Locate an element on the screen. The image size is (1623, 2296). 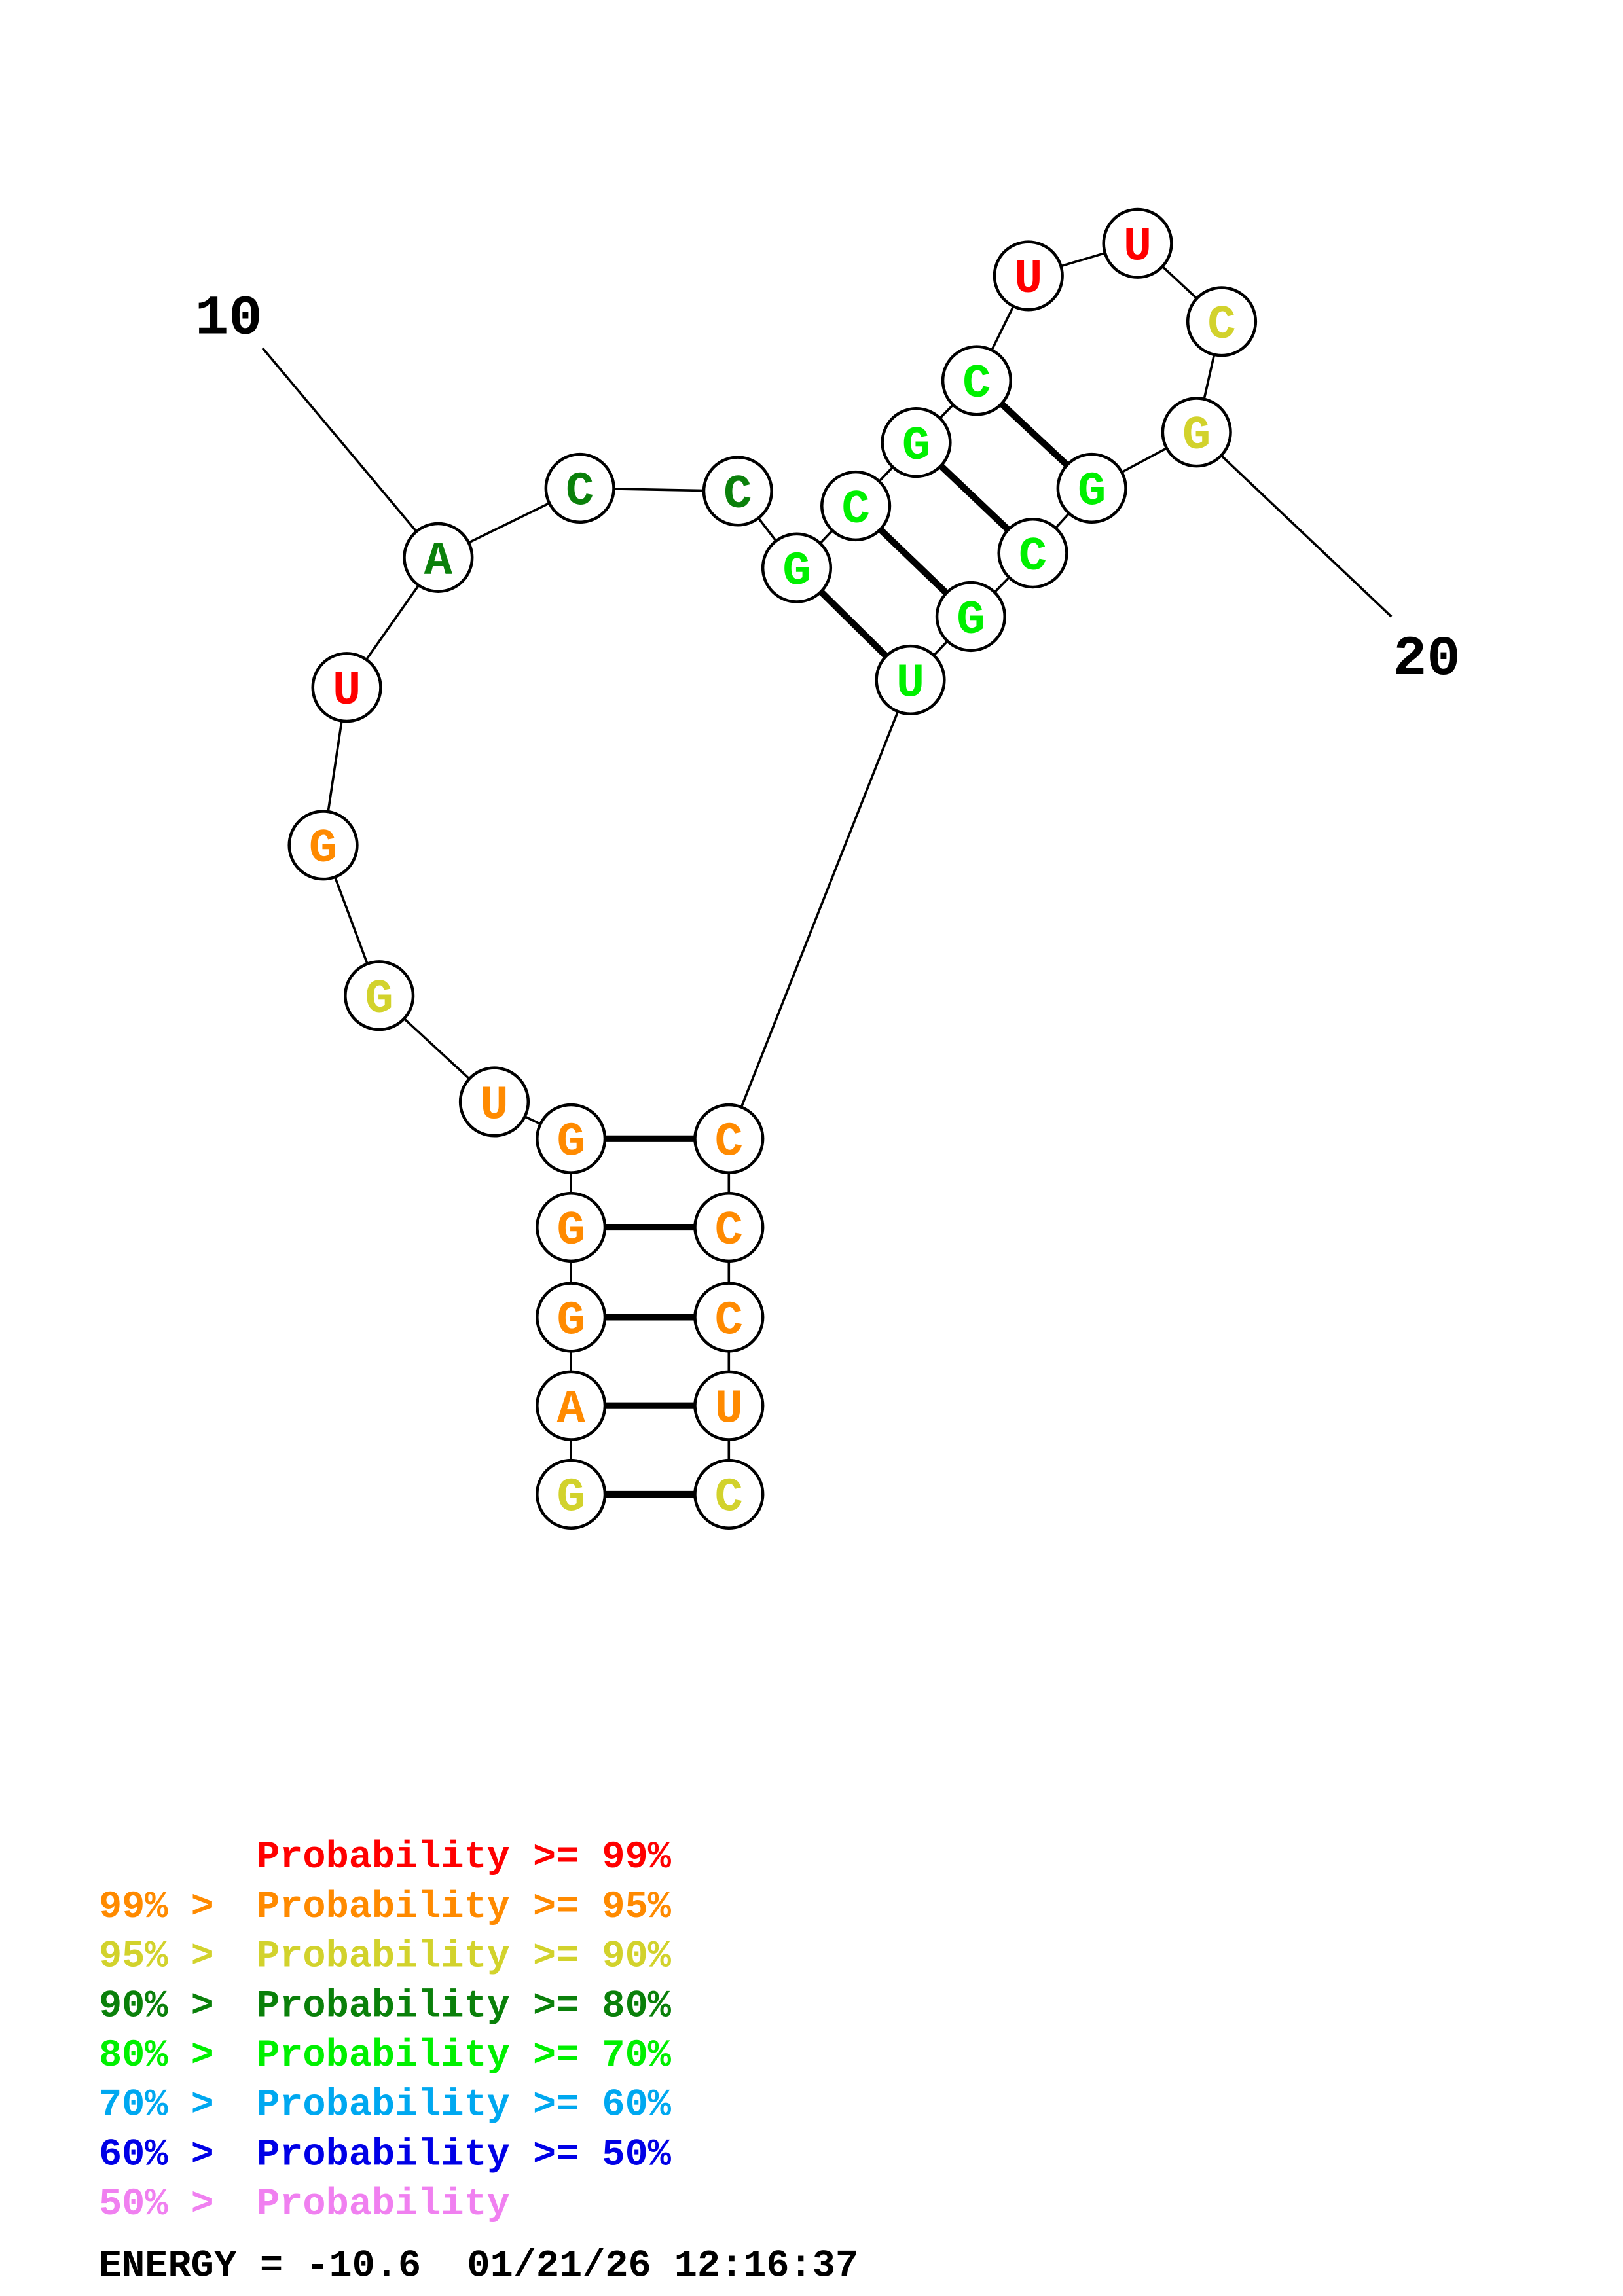
legend-label: Probability >= 95% is located at coordinates (464, 1907).